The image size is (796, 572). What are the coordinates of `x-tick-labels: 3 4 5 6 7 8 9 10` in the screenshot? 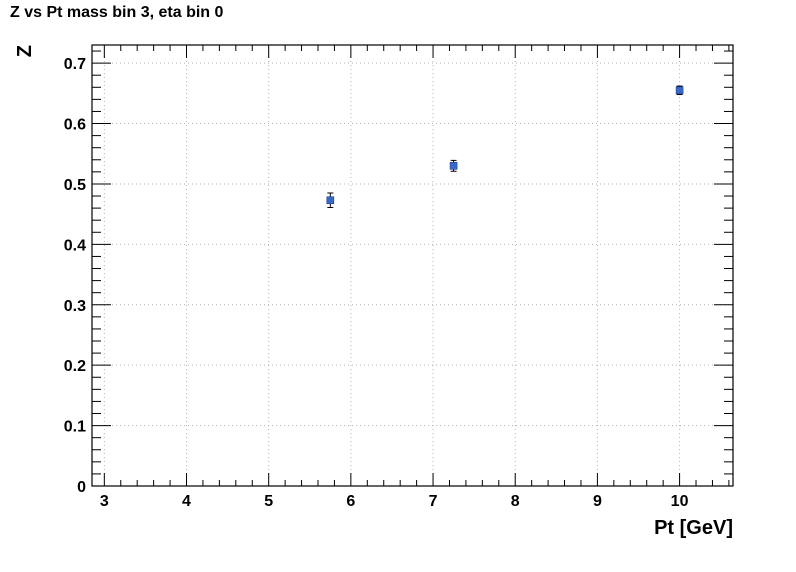 It's located at (394, 501).